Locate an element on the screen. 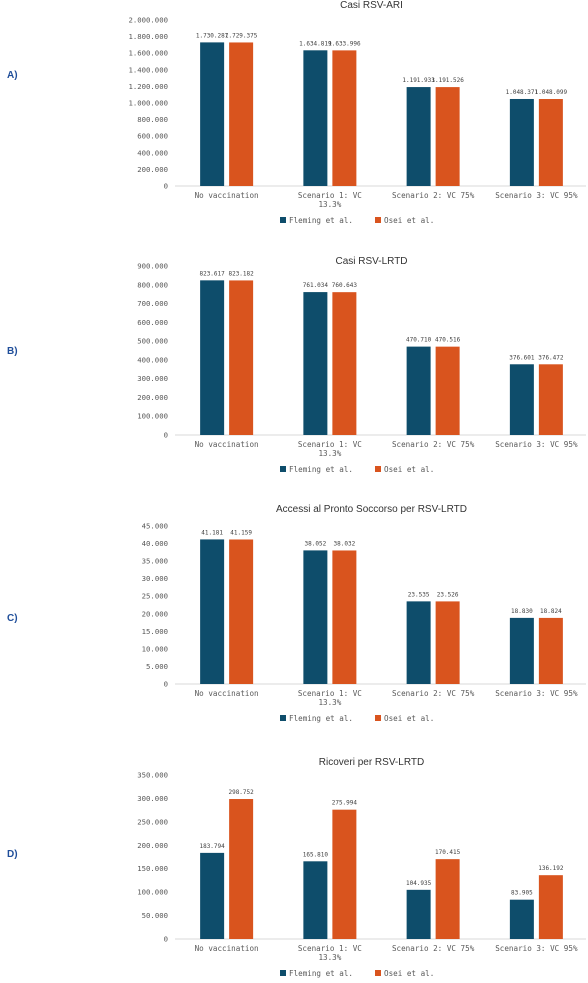  y-tick-label: 900.000 is located at coordinates (152, 266).